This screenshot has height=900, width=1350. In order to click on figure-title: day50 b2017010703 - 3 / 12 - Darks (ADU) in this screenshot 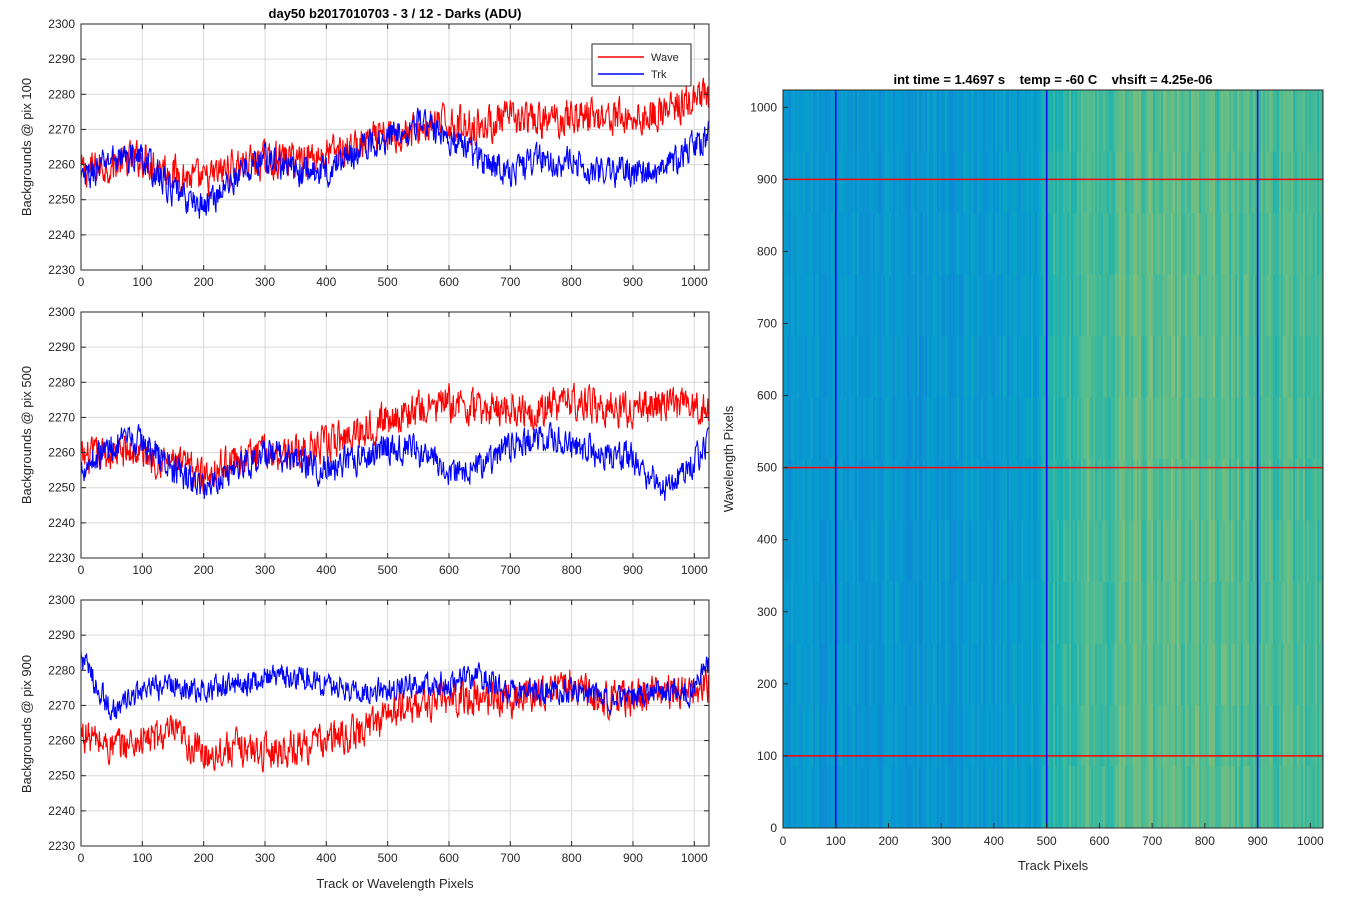, I will do `click(395, 13)`.